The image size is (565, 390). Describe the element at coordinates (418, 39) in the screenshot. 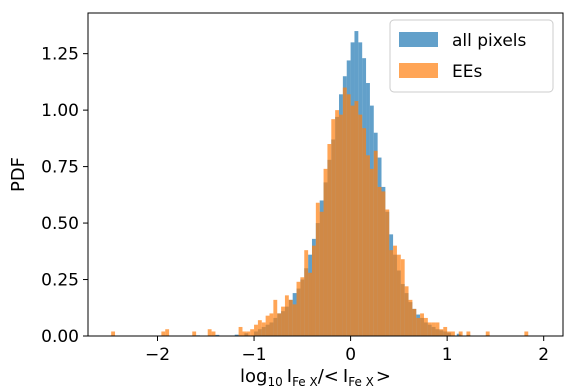

I see `legend-swatch-all-pixels` at that location.